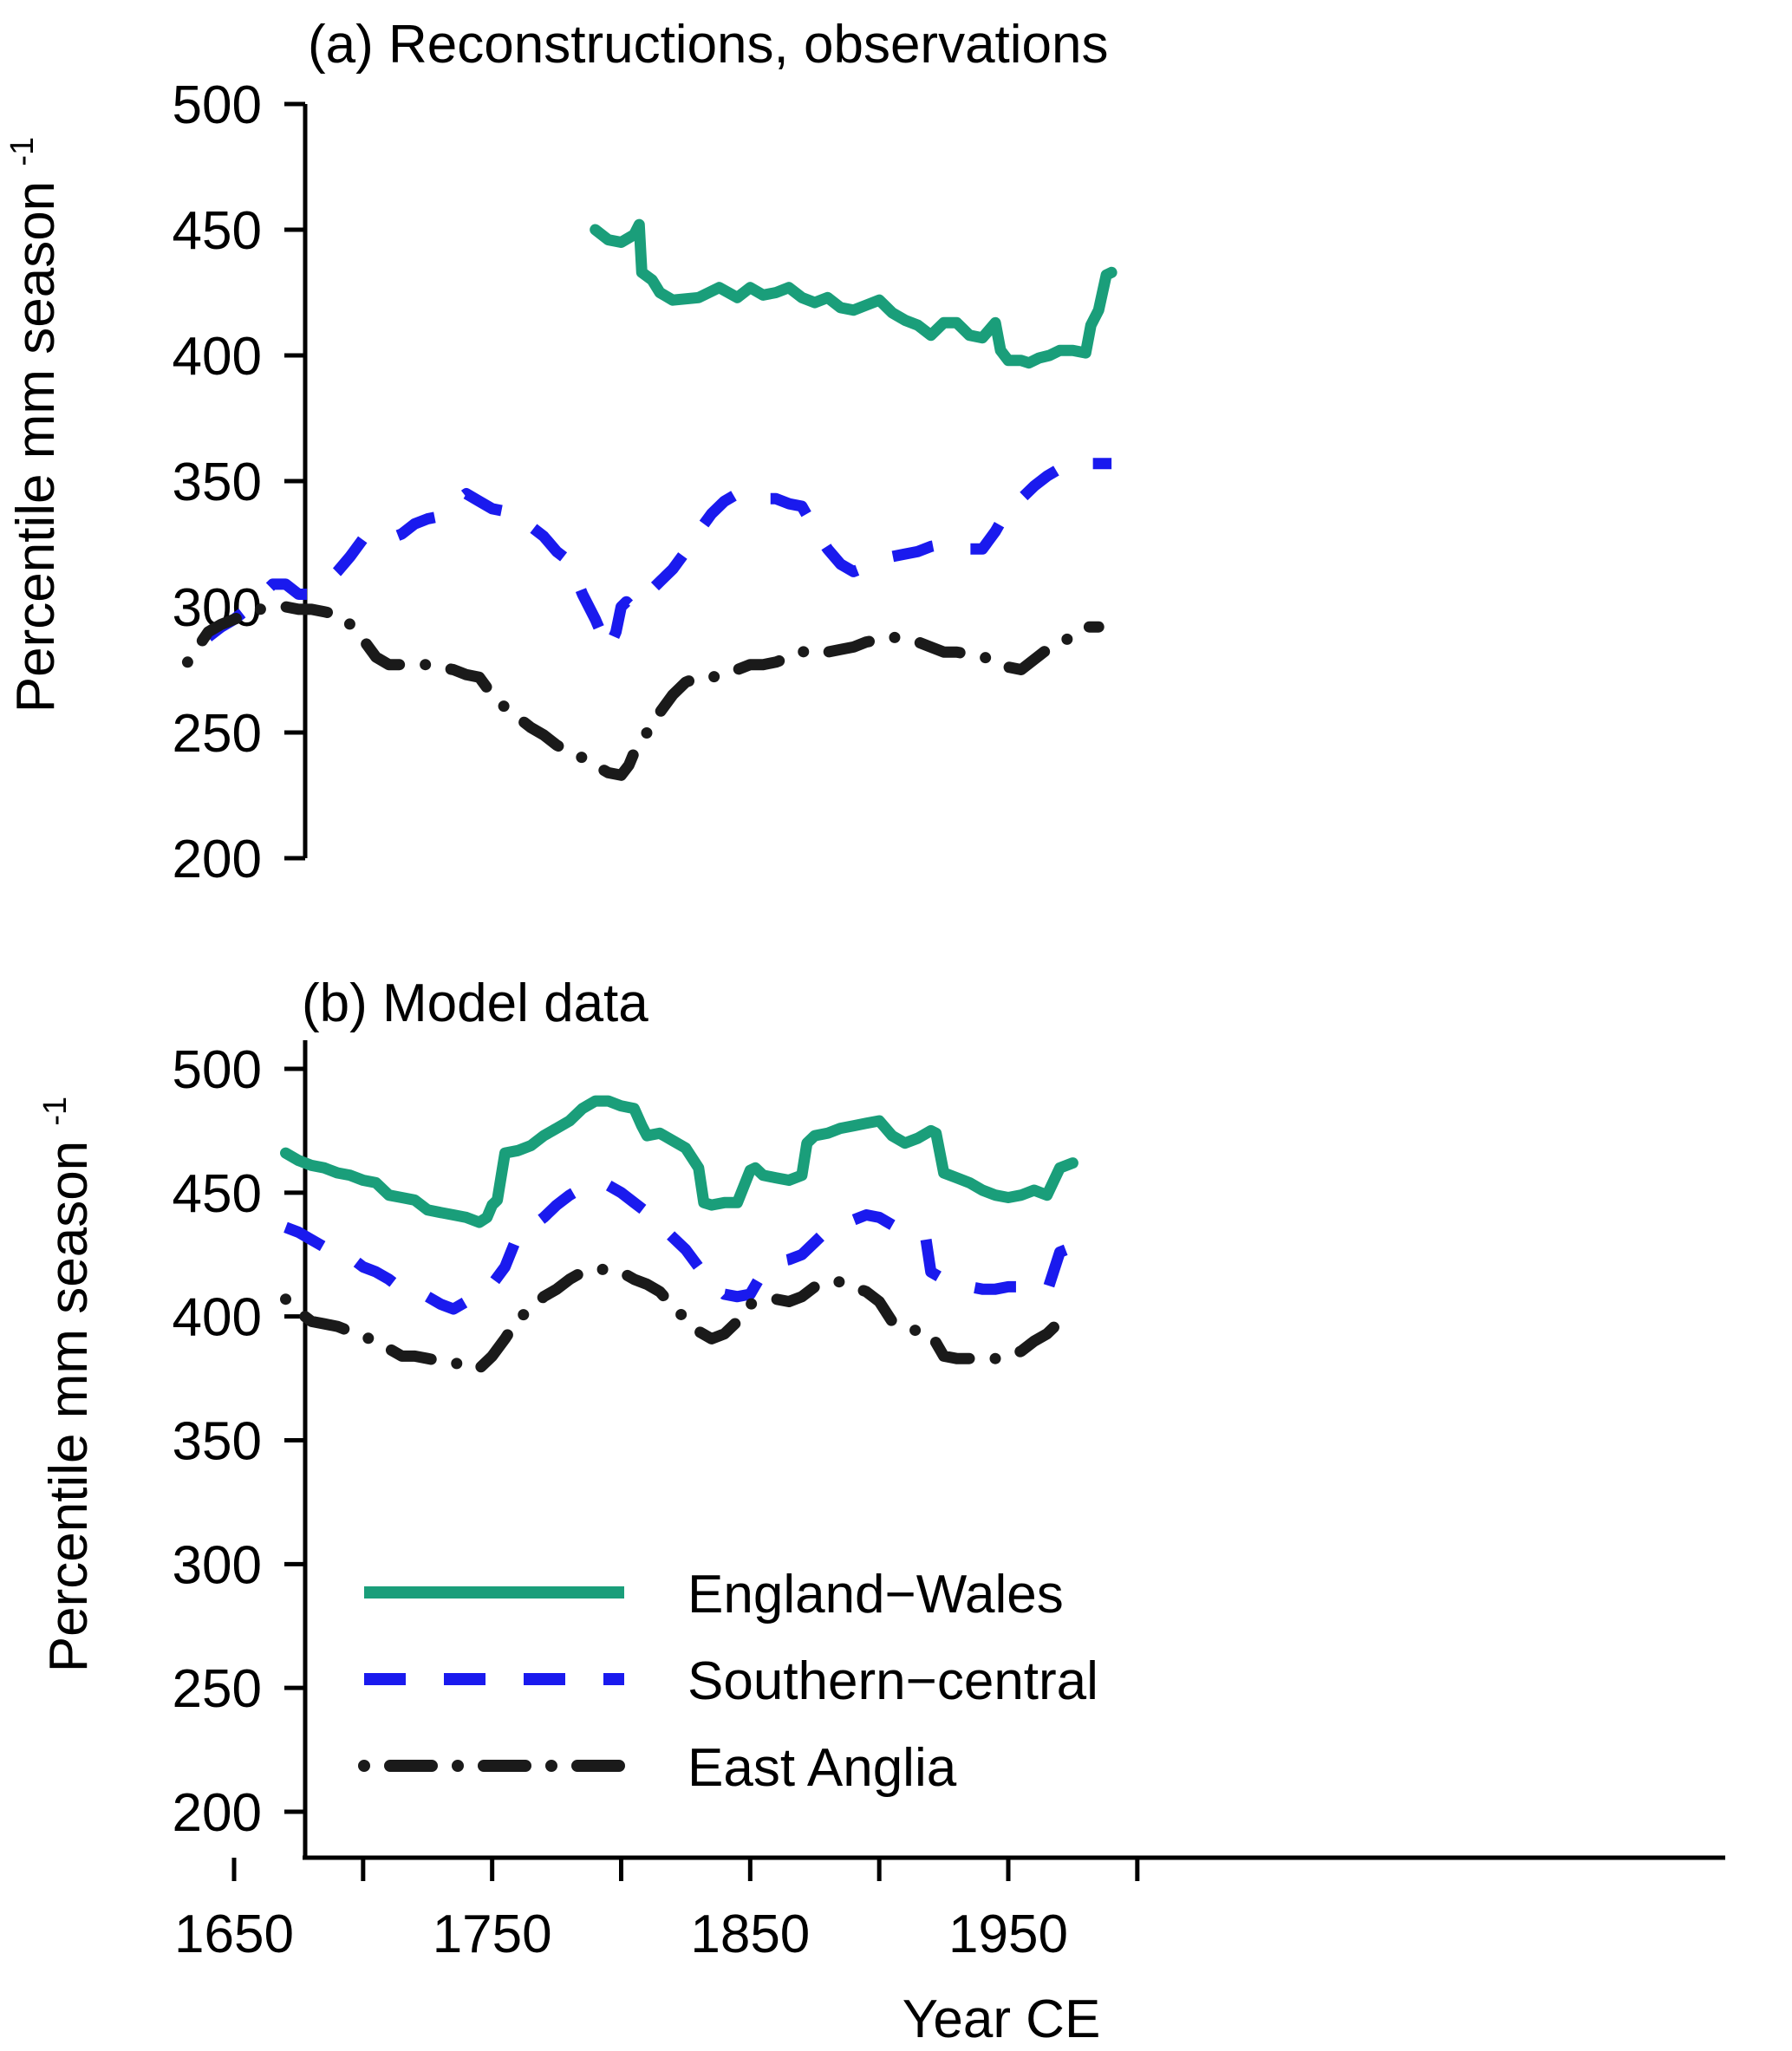 The height and width of the screenshot is (2051, 1792). I want to click on panel-a-title: (a) Reconstructions, observations, so click(708, 45).